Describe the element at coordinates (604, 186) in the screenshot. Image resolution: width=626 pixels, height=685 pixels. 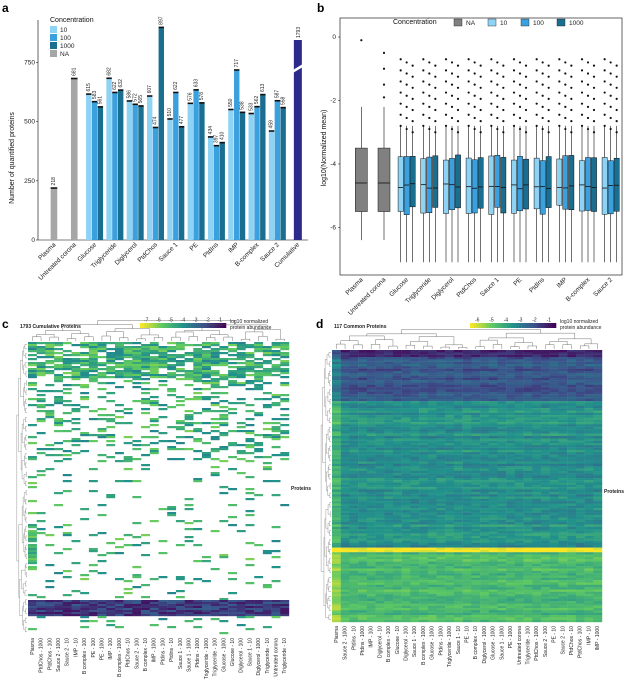
I see `b-box` at that location.